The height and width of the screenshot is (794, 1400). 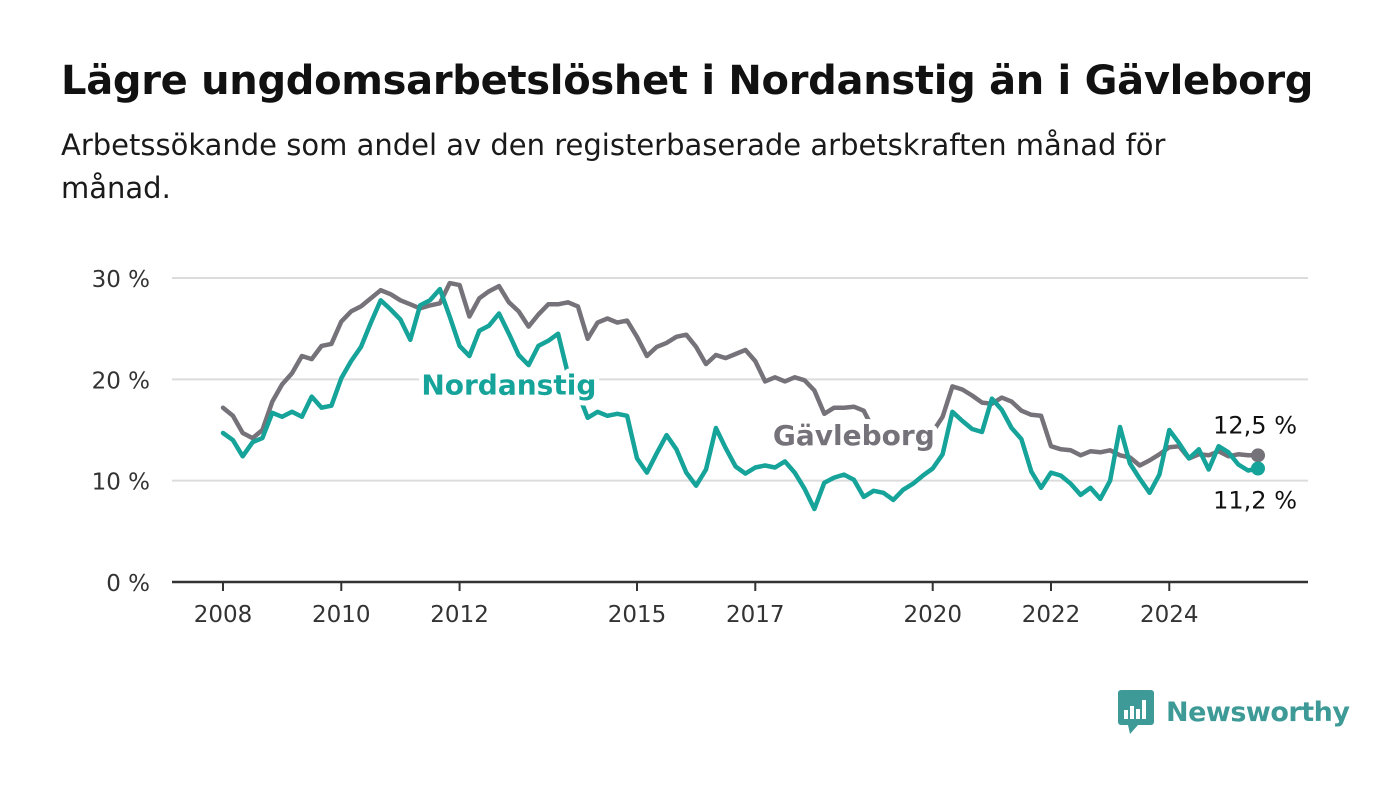 I want to click on x-tick-label: 2010, so click(x=341, y=615).